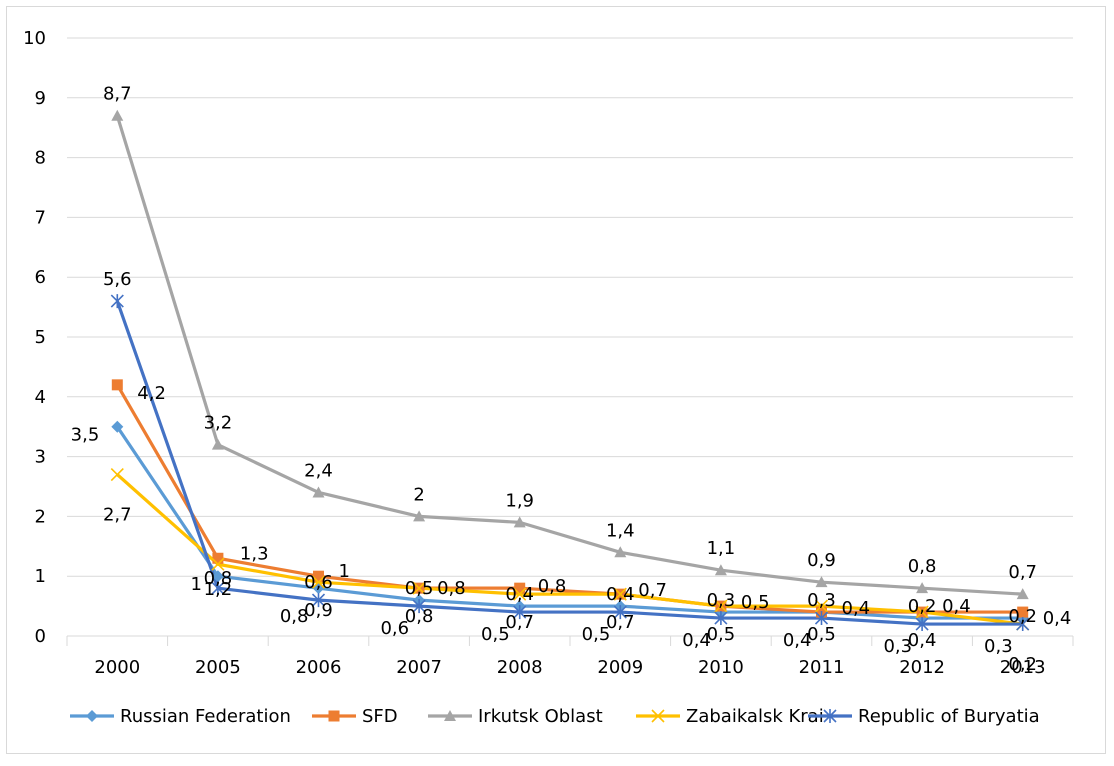 Image resolution: width=1114 pixels, height=766 pixels. Describe the element at coordinates (40, 337) in the screenshot. I see `y-tick-label: 5` at that location.